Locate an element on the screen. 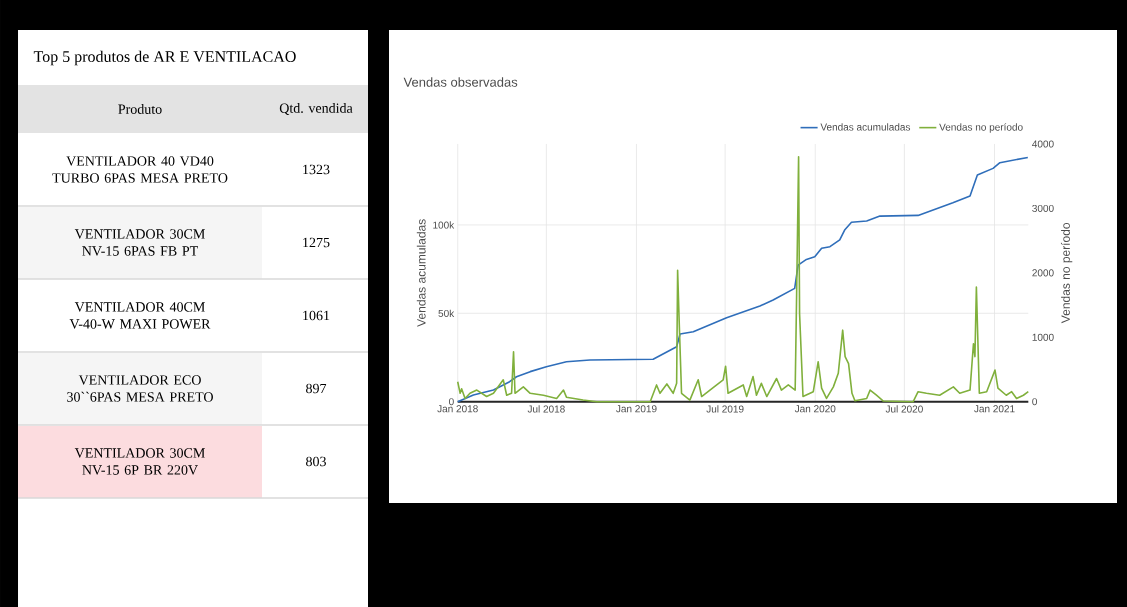  data-label: 1323 is located at coordinates (316, 169).